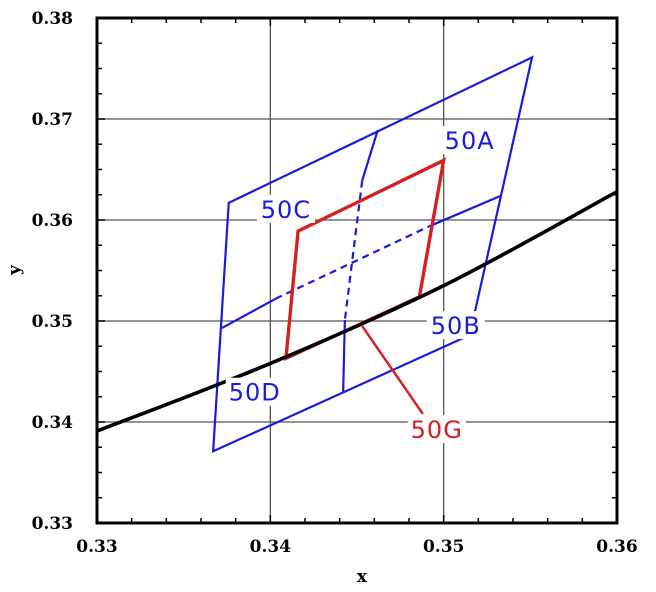 This screenshot has width=656, height=592. What do you see at coordinates (52, 19) in the screenshot?
I see `y-tick-label: 0.38` at bounding box center [52, 19].